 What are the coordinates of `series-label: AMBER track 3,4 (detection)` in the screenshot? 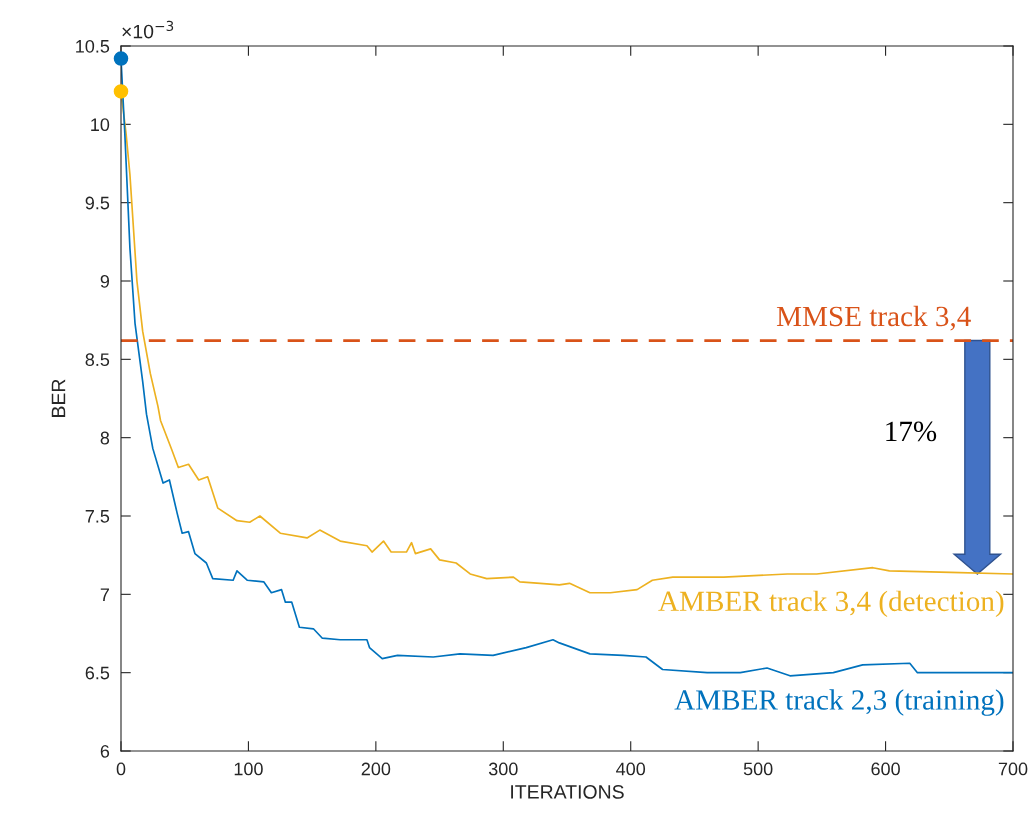 It's located at (831, 604).